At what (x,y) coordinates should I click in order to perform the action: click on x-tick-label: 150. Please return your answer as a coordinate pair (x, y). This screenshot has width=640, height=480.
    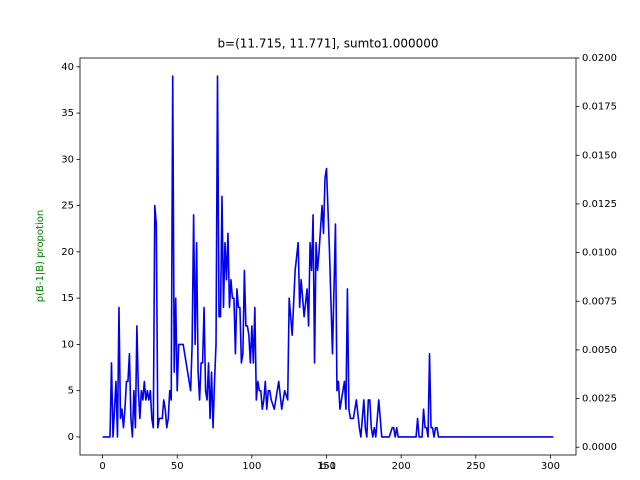
    Looking at the image, I should click on (326, 466).